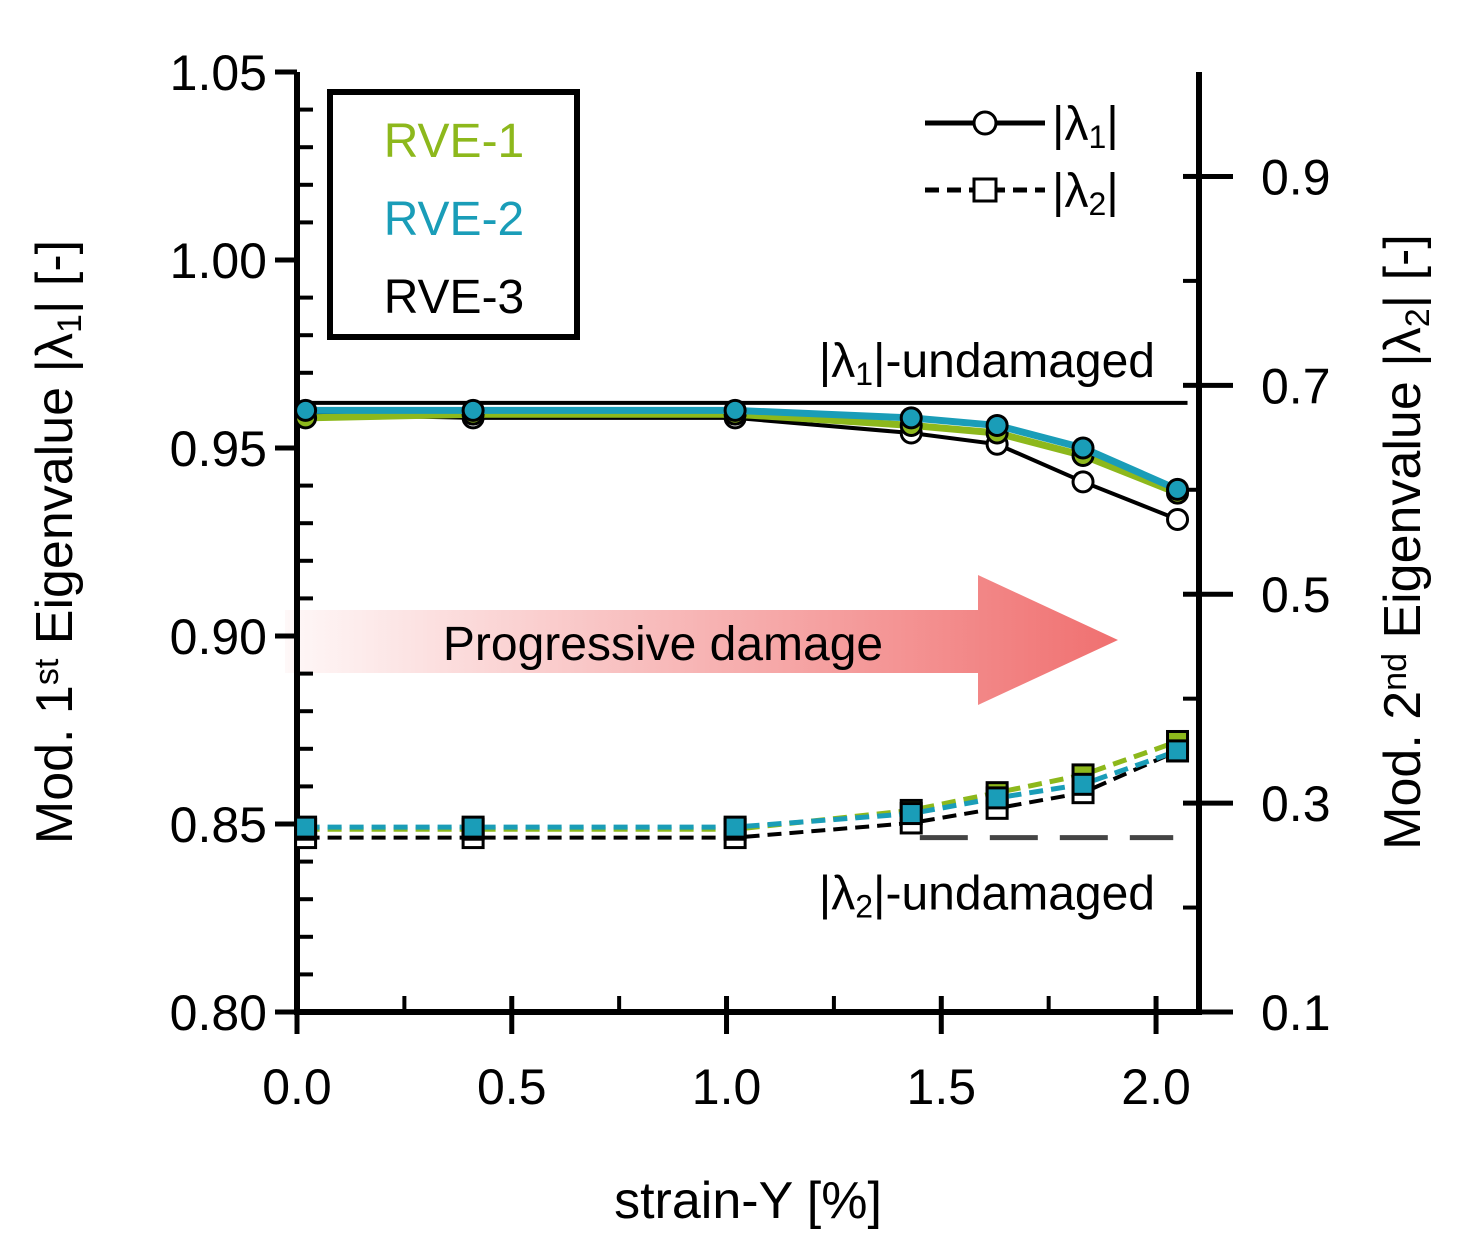  I want to click on legend-lambda2-label-post: |, so click(1112, 191).